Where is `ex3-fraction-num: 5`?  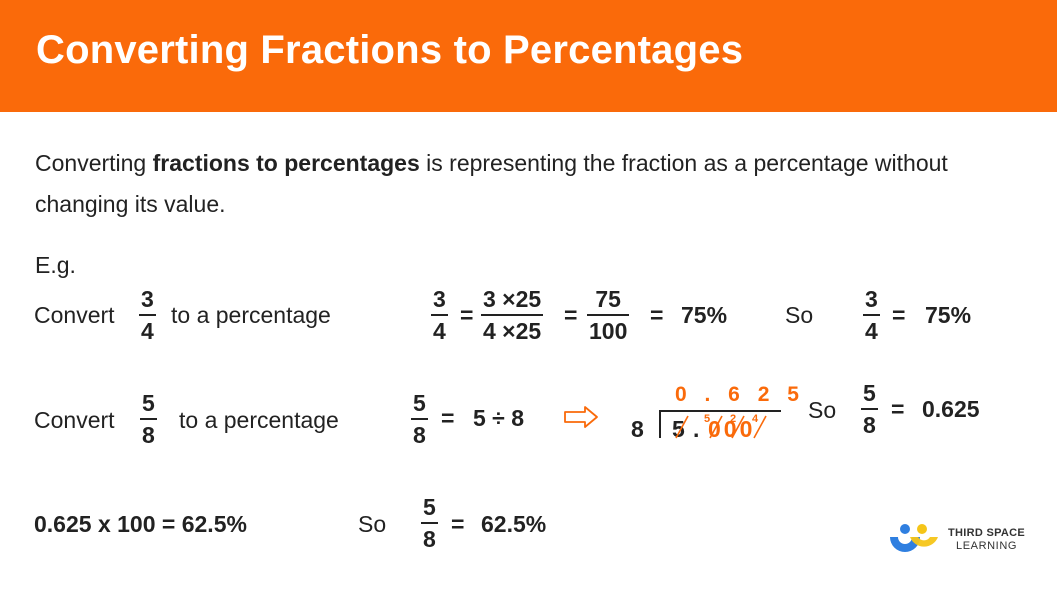 ex3-fraction-num: 5 is located at coordinates (429, 507).